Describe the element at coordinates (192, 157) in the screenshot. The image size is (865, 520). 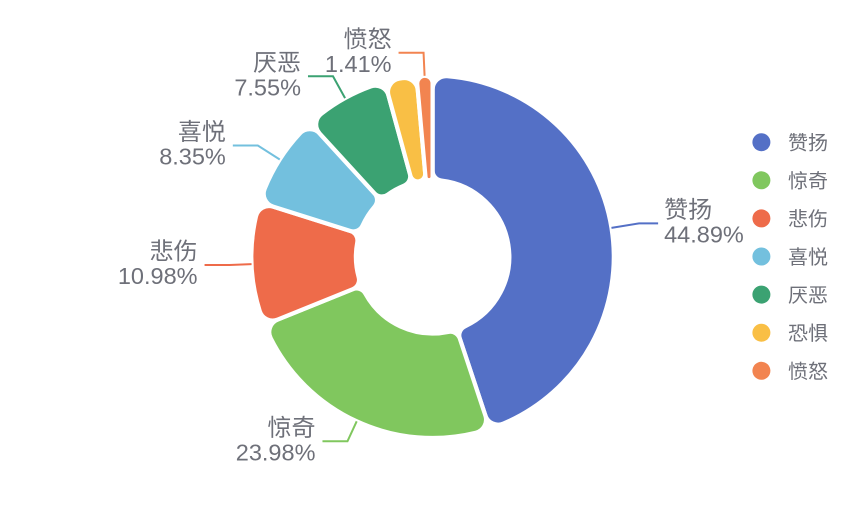
I see `svg-text: 8.35%` at that location.